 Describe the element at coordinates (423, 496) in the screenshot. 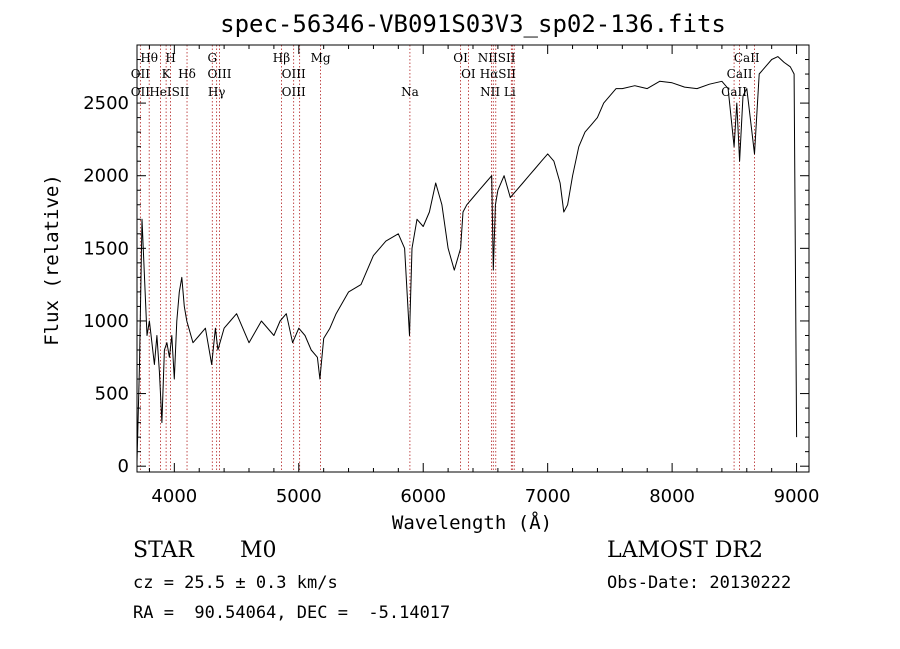

I see `x-tick-label: 6000` at that location.